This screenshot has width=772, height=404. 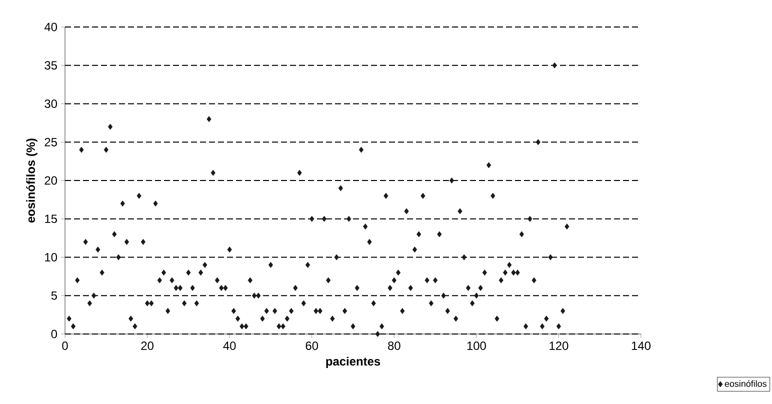 I want to click on y-tick-label: 30, so click(x=51, y=104).